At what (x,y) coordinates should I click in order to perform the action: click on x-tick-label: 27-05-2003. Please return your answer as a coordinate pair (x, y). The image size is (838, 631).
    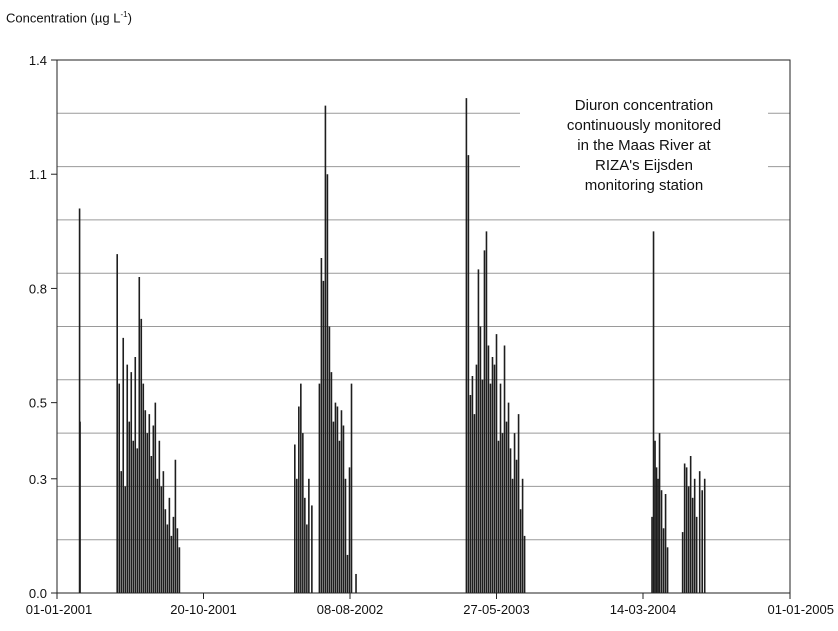
    Looking at the image, I should click on (496, 609).